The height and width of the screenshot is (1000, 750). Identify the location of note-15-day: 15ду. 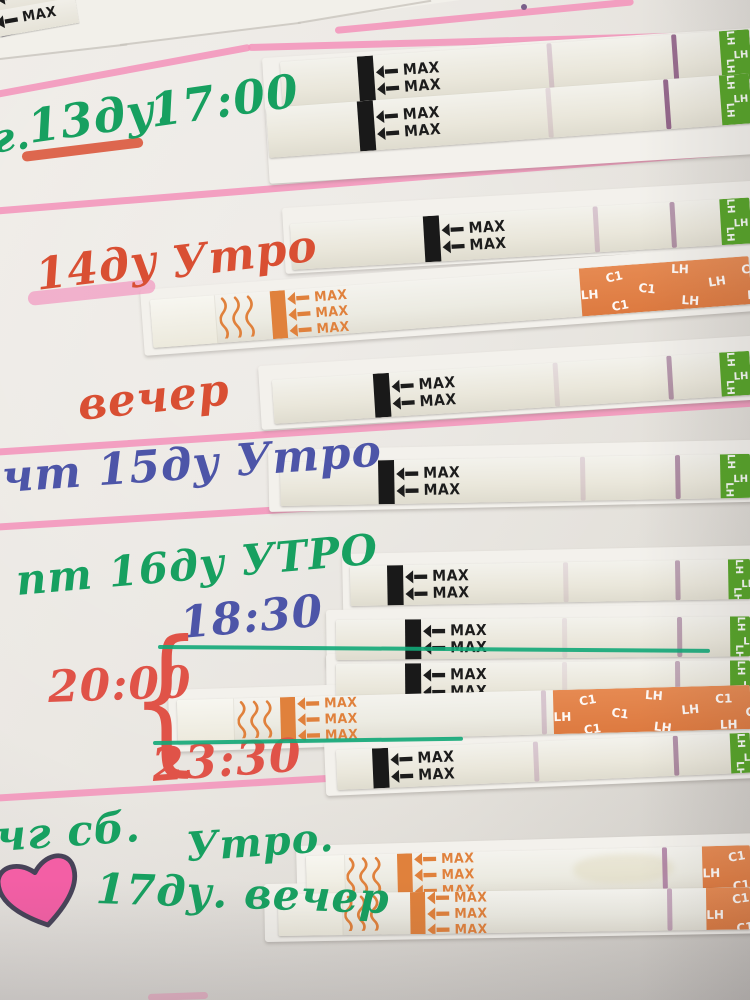
(159, 466).